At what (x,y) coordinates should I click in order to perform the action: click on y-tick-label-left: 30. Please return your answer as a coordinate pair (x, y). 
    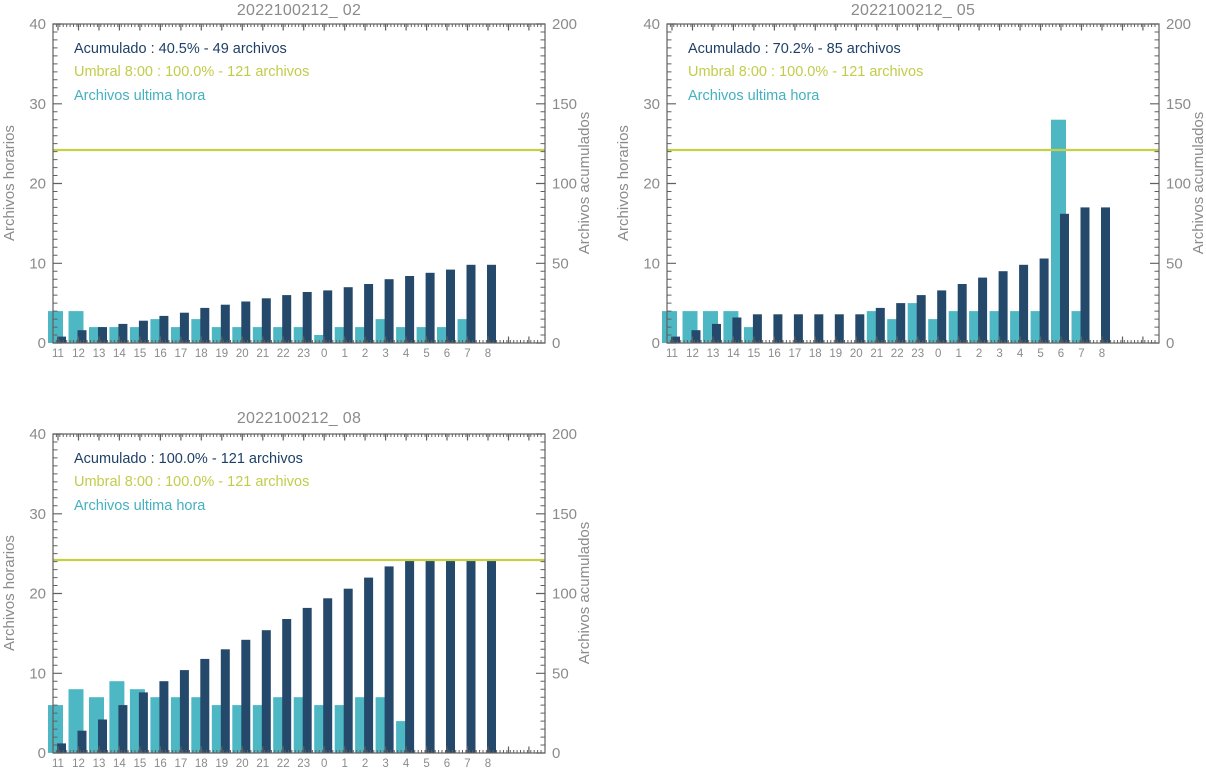
    Looking at the image, I should click on (651, 104).